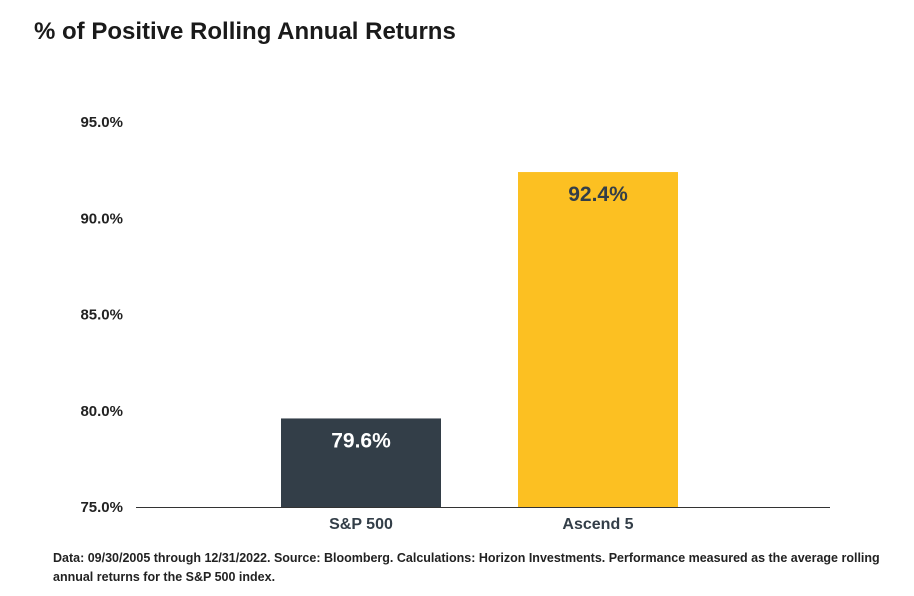  What do you see at coordinates (361, 440) in the screenshot?
I see `data-label: 79.6%` at bounding box center [361, 440].